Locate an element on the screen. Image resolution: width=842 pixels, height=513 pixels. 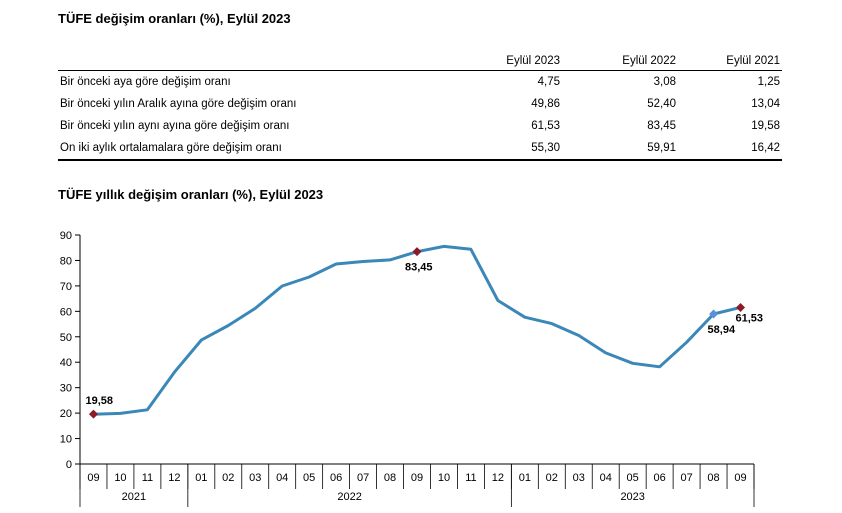
y-tick-label: 50 is located at coordinates (66, 338).